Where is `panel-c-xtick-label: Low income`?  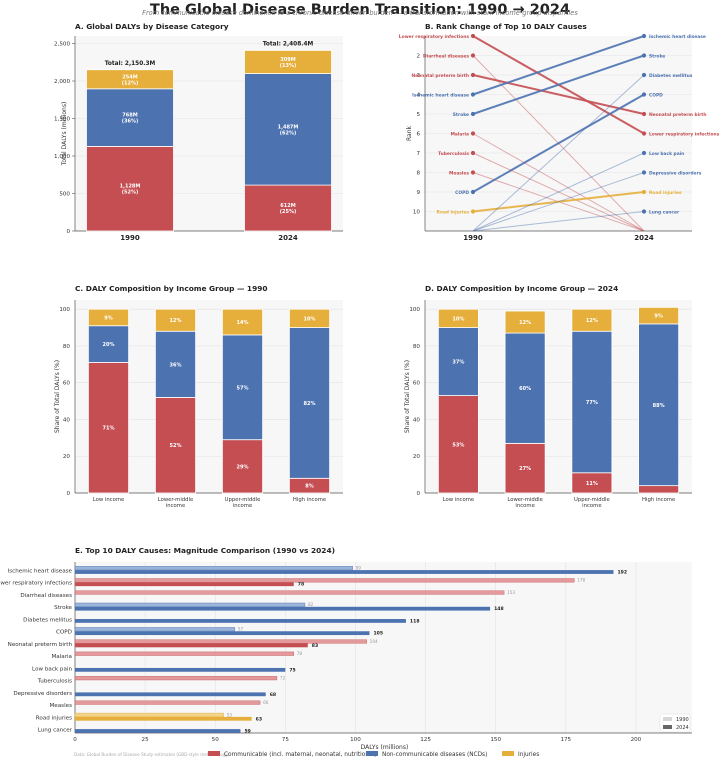 panel-c-xtick-label: Low income is located at coordinates (109, 500).